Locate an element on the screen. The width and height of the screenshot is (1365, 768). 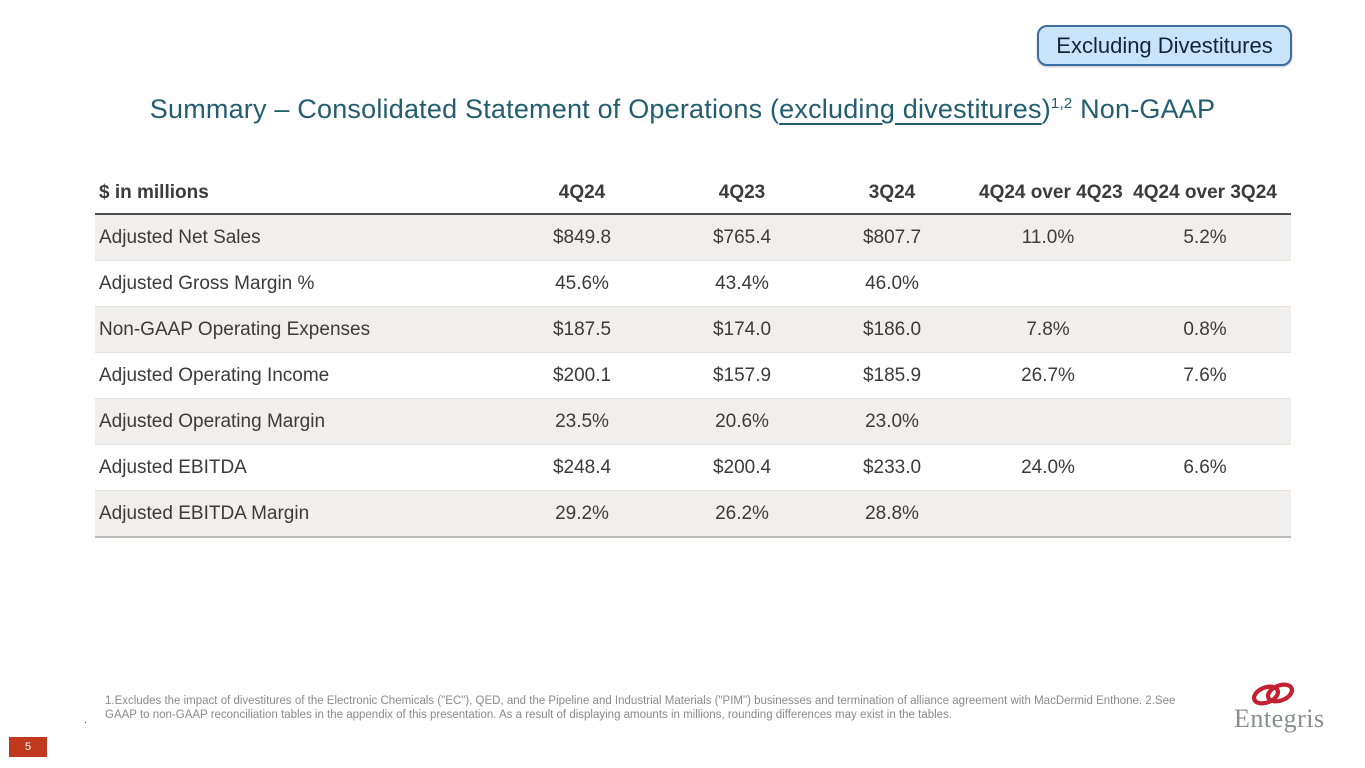
cell-4q23: $174.0 is located at coordinates (742, 329).